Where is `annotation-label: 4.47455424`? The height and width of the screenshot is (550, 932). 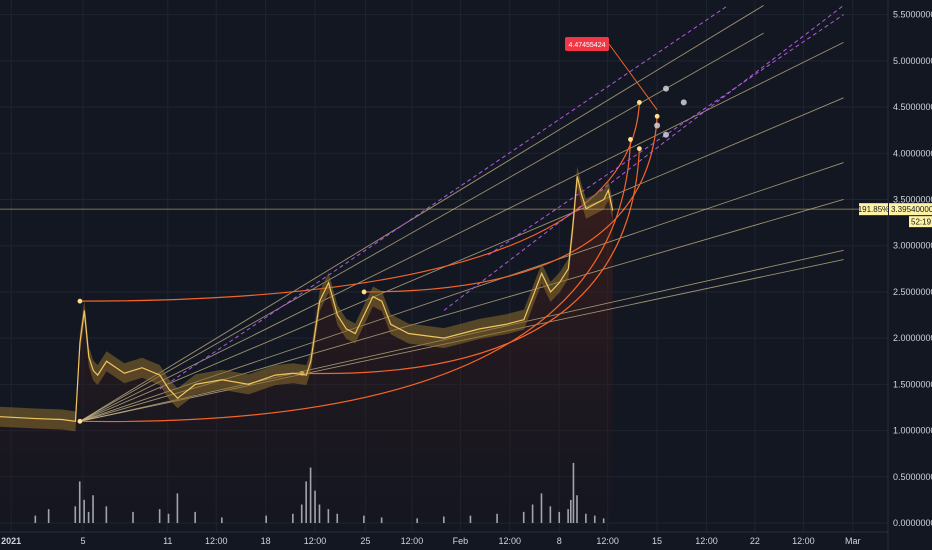
annotation-label: 4.47455424 is located at coordinates (587, 45).